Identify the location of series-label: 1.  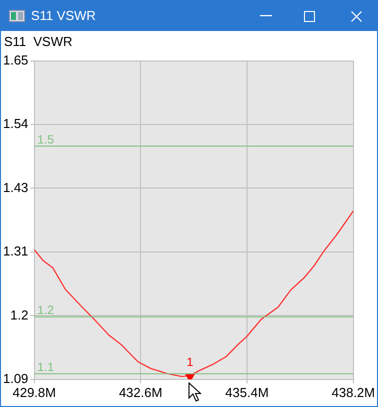
(190, 361).